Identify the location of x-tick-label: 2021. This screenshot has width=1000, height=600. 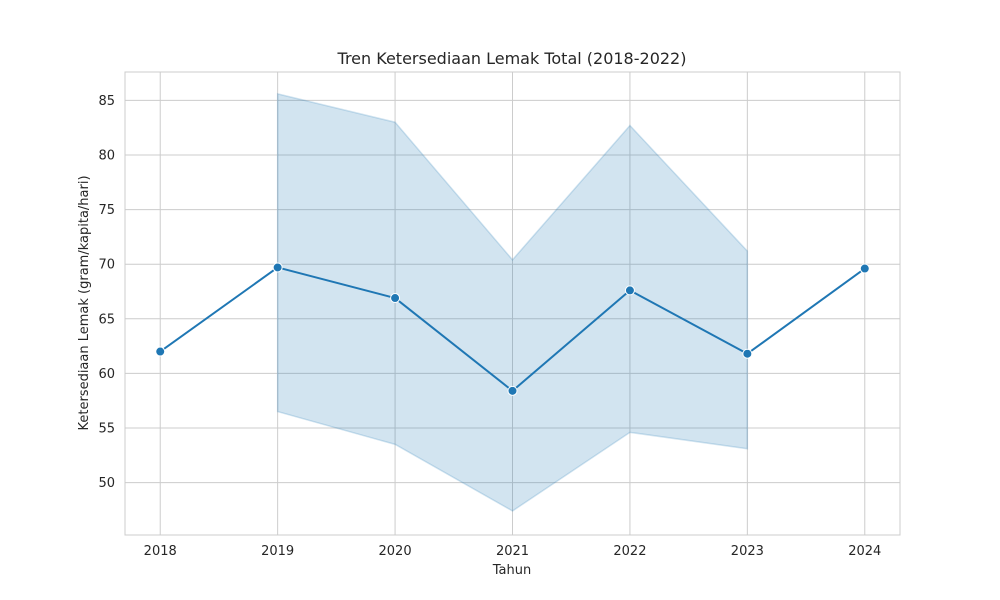
(512, 551).